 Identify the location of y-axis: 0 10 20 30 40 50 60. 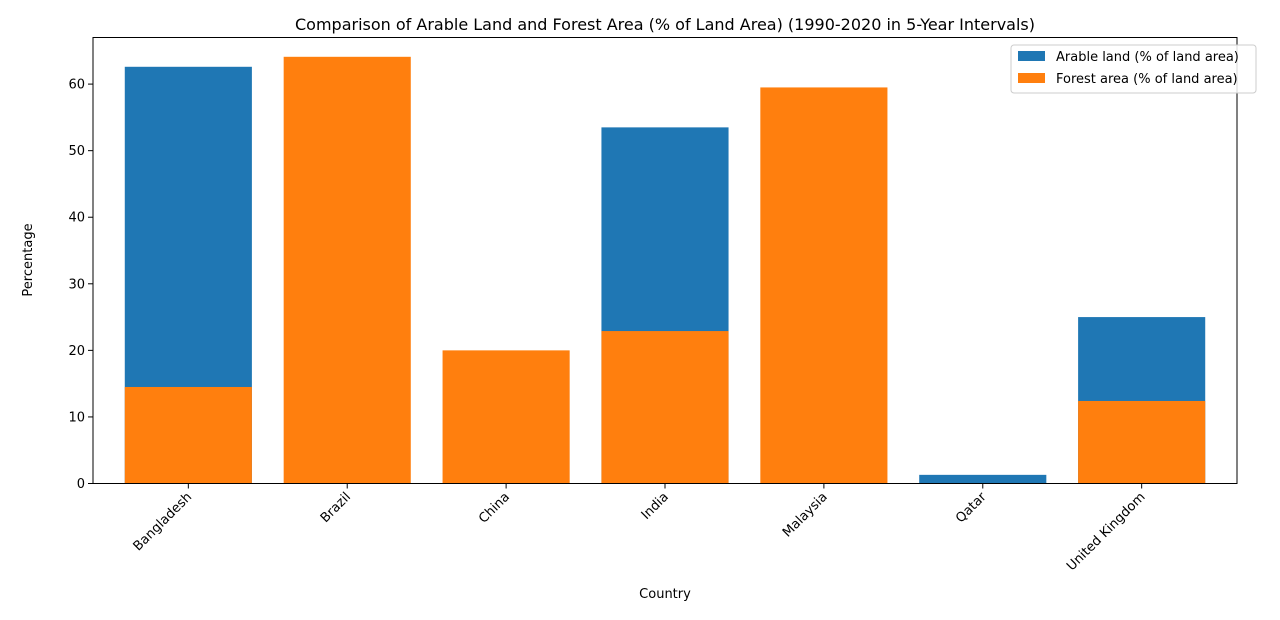
(80, 285).